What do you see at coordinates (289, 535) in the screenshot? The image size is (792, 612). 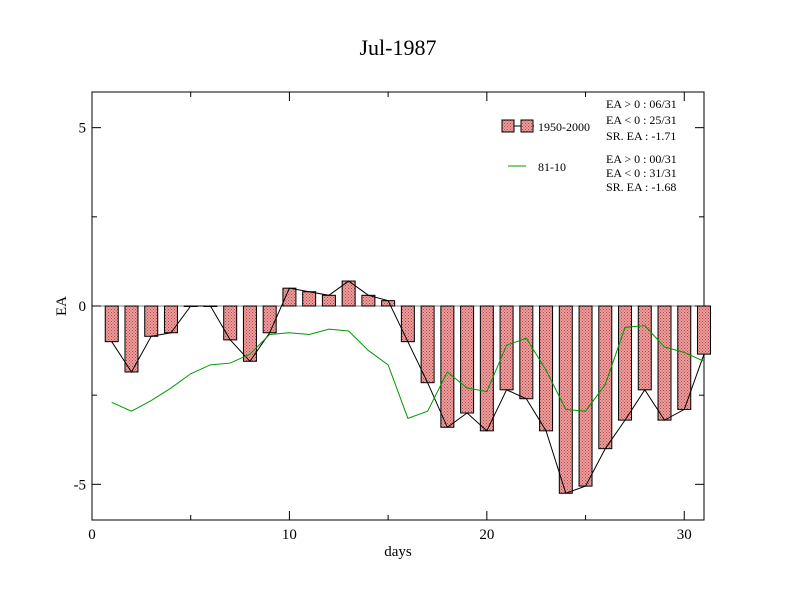 I see `x-tick-label-10: 10` at bounding box center [289, 535].